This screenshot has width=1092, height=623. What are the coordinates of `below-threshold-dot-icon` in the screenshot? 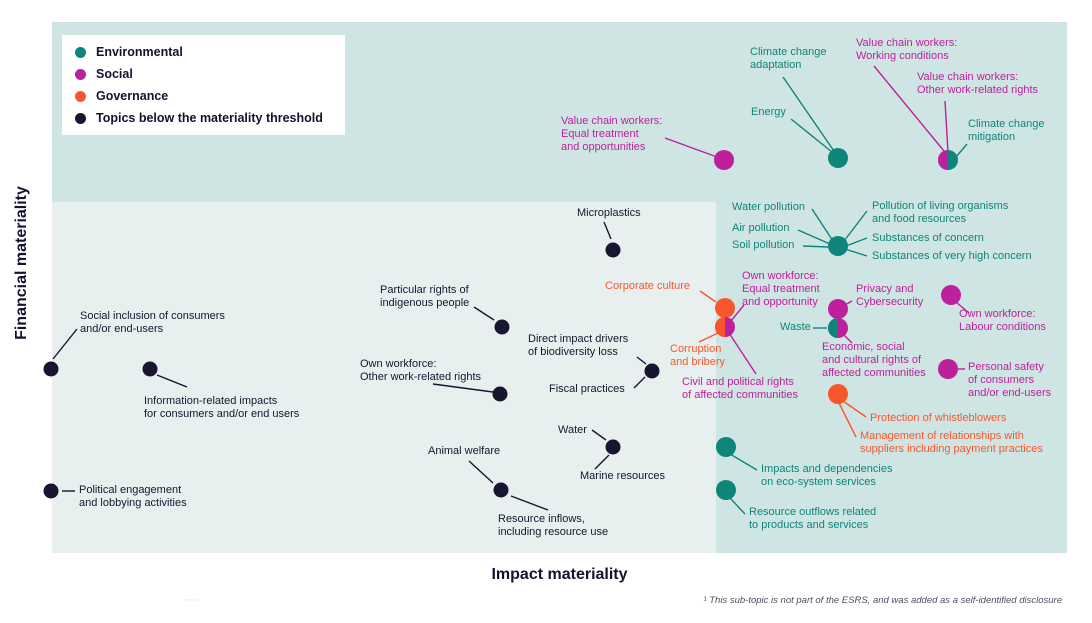 It's located at (80, 118).